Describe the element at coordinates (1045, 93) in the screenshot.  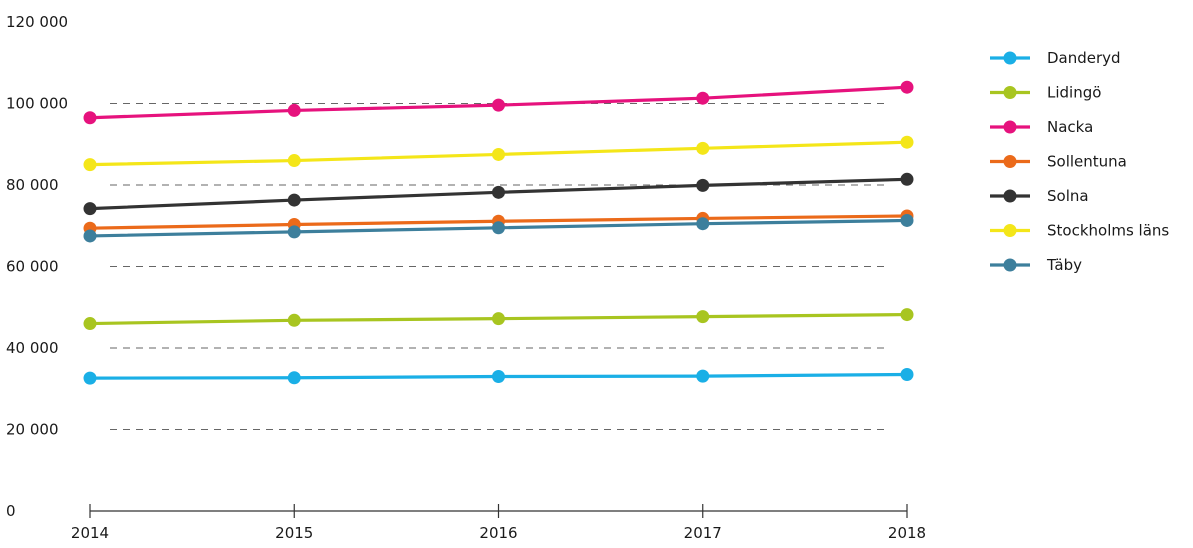
I see `legend-item: Lidingö` at that location.